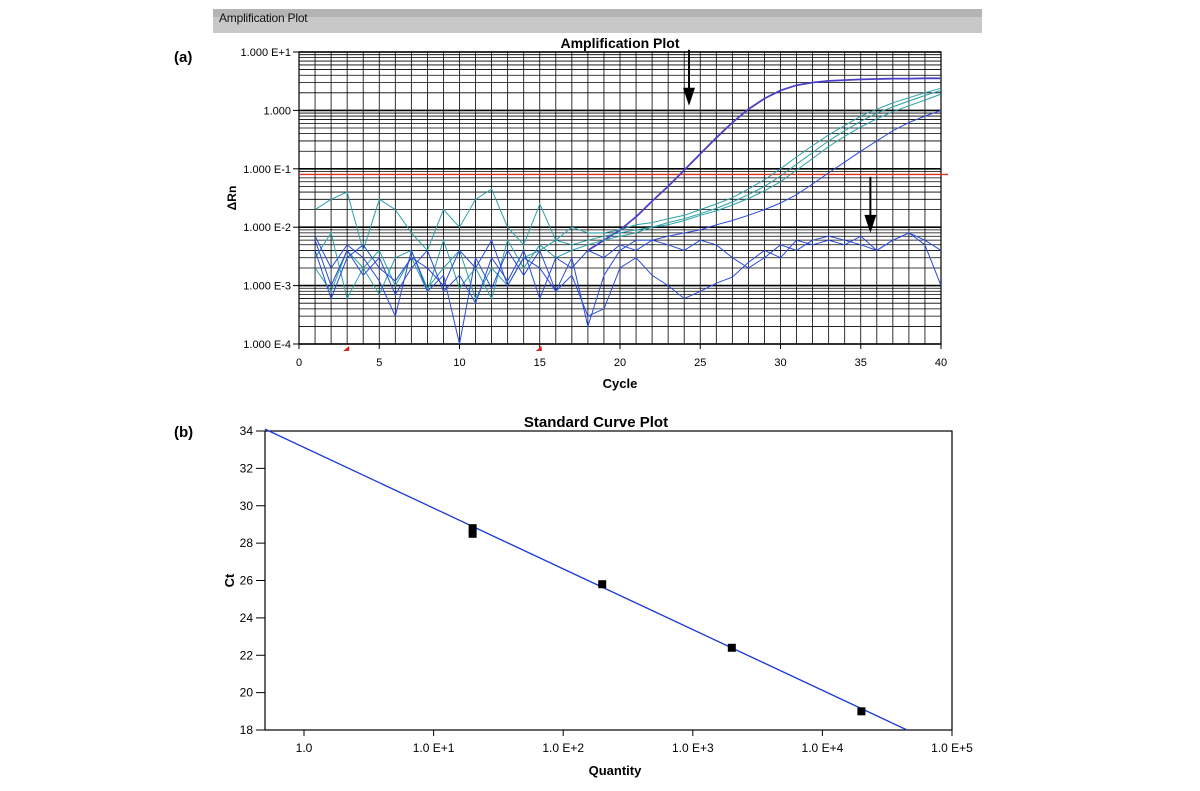  Describe the element at coordinates (247, 655) in the screenshot. I see `std-y-tick-label: 22` at that location.